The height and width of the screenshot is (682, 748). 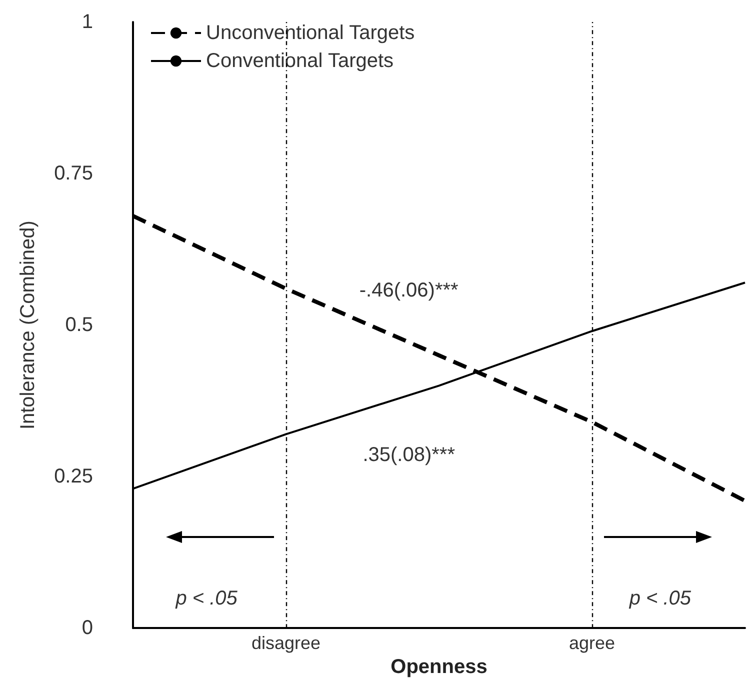 I want to click on x-axis-title: Openness, so click(x=439, y=667).